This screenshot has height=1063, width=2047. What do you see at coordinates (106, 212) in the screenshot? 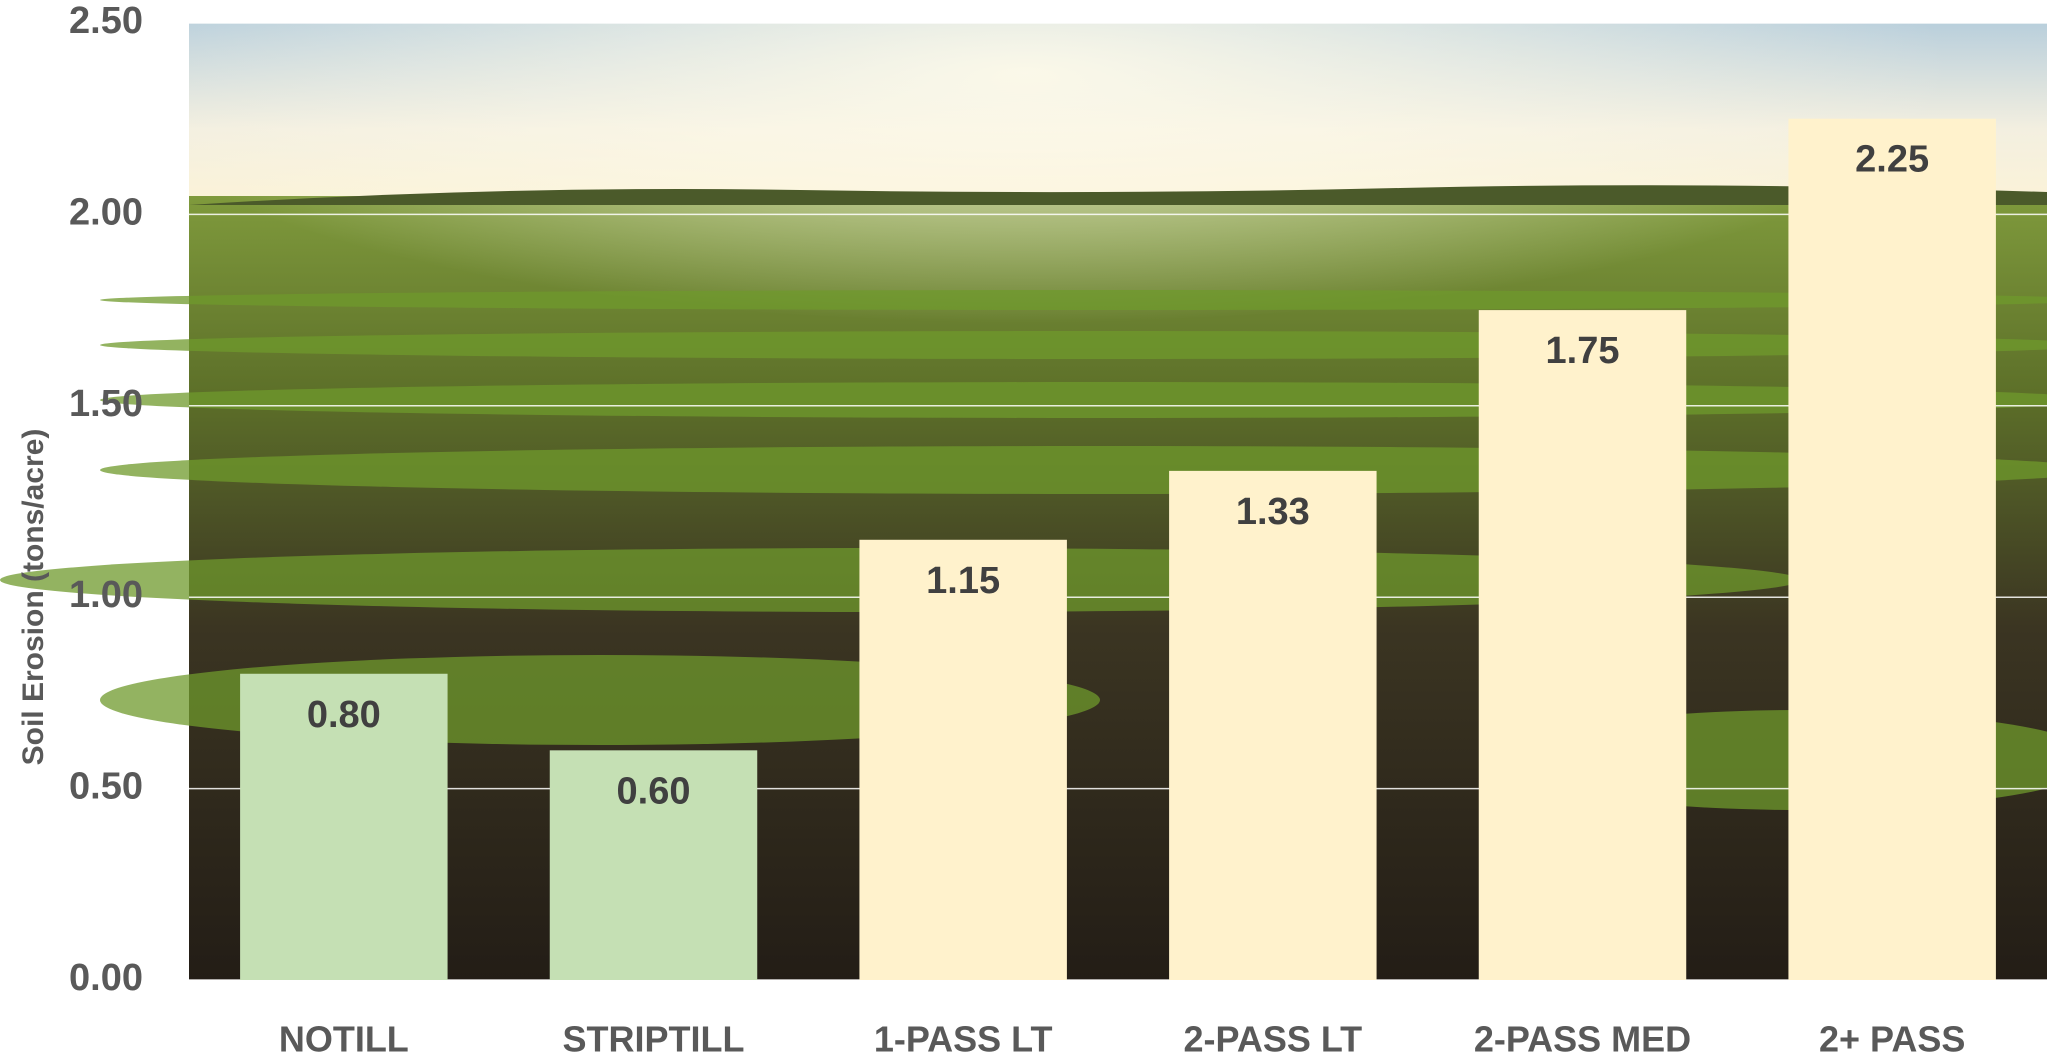
I see `y-tick-label: 2.00` at bounding box center [106, 212].